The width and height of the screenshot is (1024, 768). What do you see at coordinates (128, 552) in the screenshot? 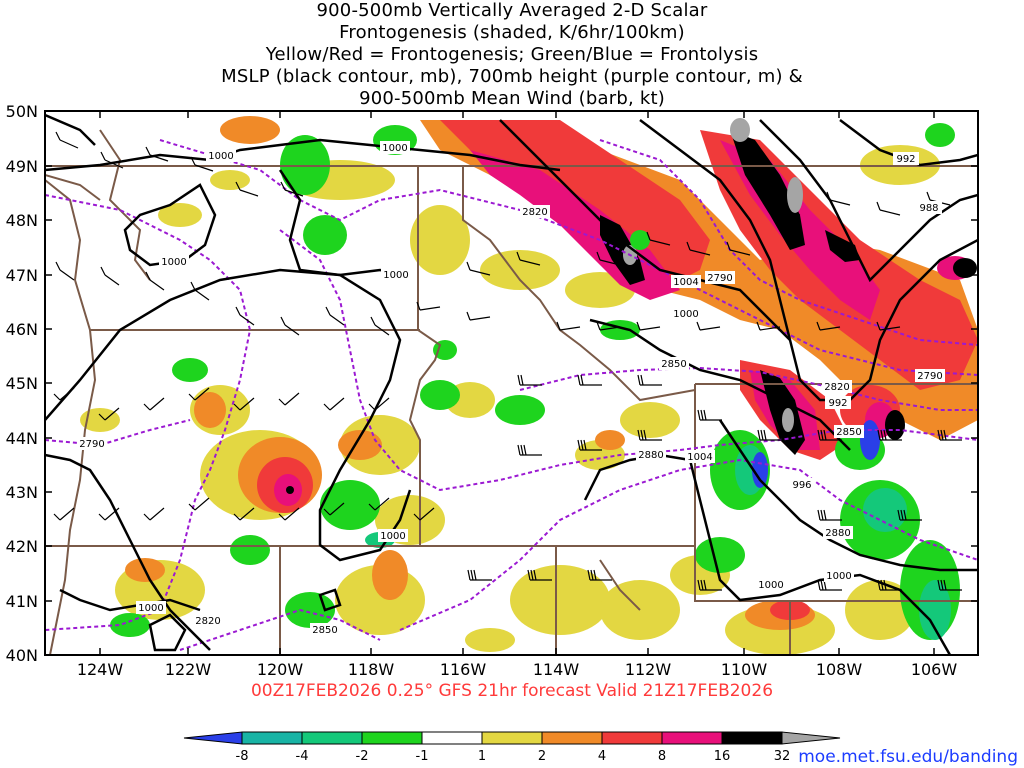
I see `mslp-contour-1000-southwest` at bounding box center [128, 552].